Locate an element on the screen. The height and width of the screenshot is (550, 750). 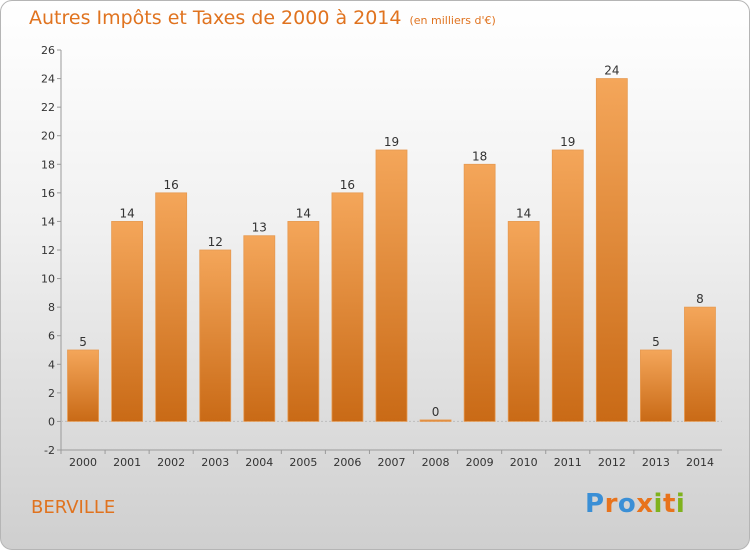
bar-2001 is located at coordinates (127, 321).